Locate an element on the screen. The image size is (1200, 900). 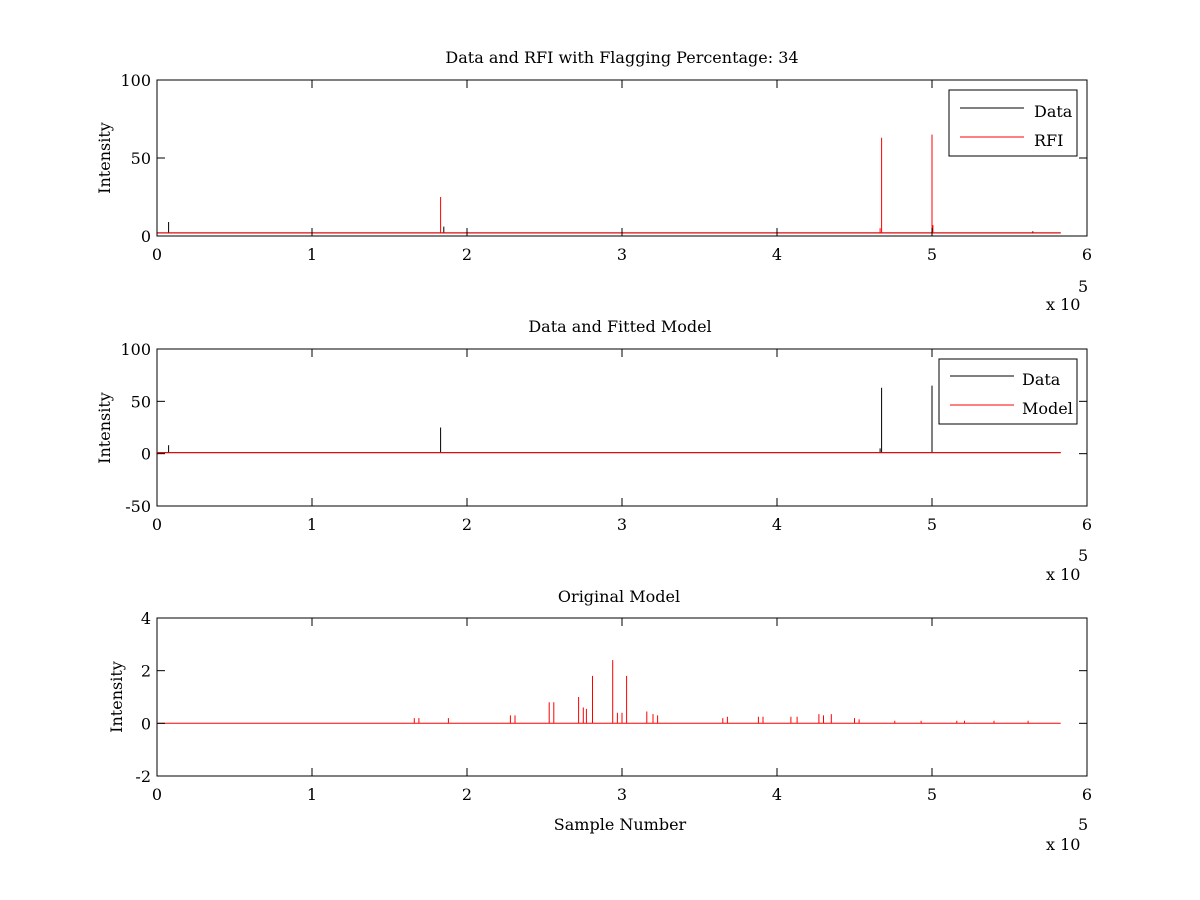
series-line-model is located at coordinates (609, 692).